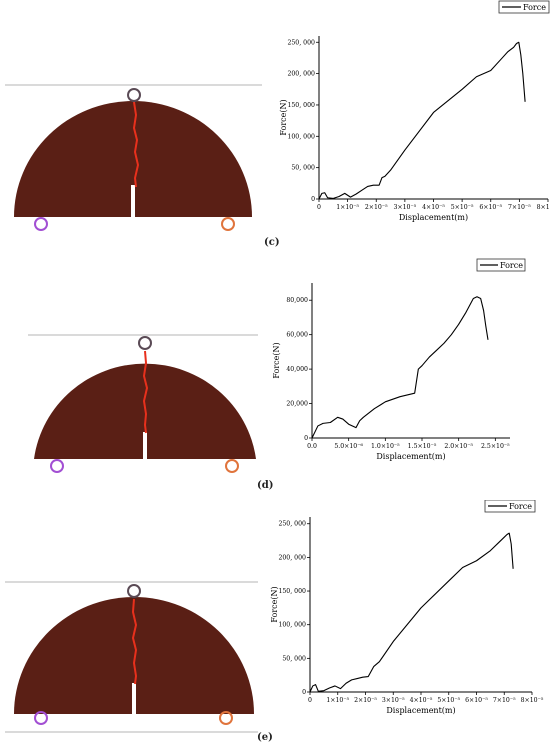 The width and height of the screenshot is (550, 748). I want to click on x-tick-label: 2.0×10⁻⁵, so click(458, 446).